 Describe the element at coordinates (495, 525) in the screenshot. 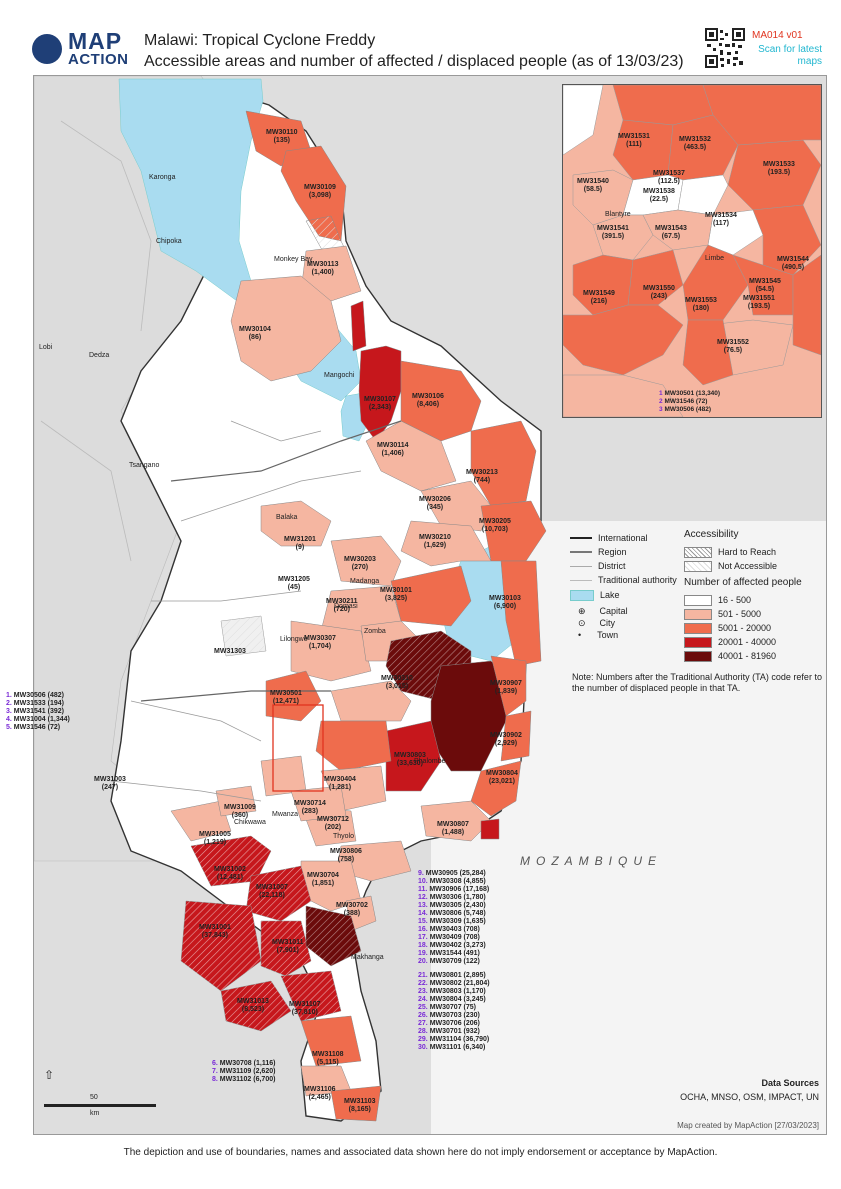

I see `ta-label: MW30205 (10,703)` at that location.